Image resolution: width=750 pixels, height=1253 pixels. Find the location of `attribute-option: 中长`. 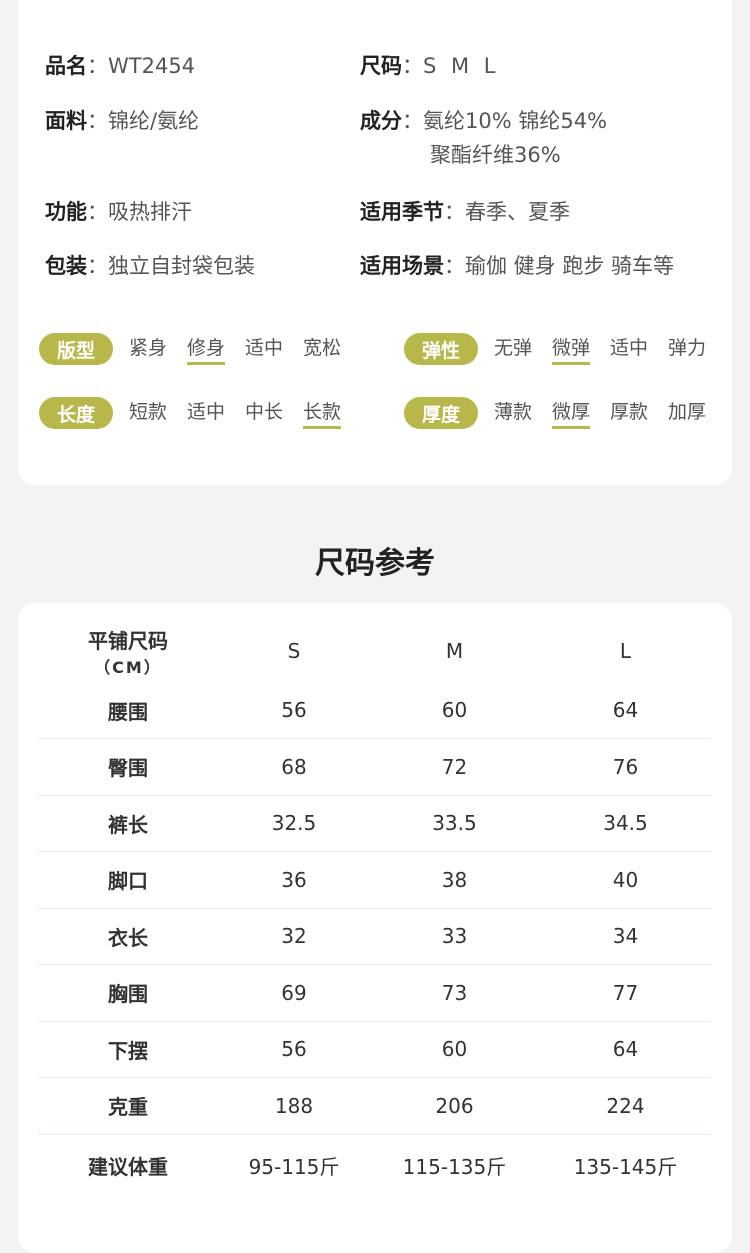

attribute-option: 中长 is located at coordinates (264, 412).